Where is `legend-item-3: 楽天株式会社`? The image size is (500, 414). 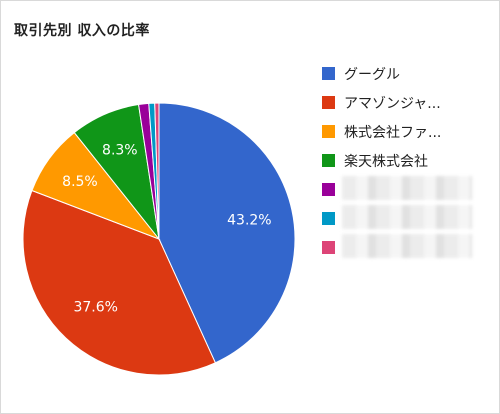 legend-item-3: 楽天株式会社 is located at coordinates (407, 165).